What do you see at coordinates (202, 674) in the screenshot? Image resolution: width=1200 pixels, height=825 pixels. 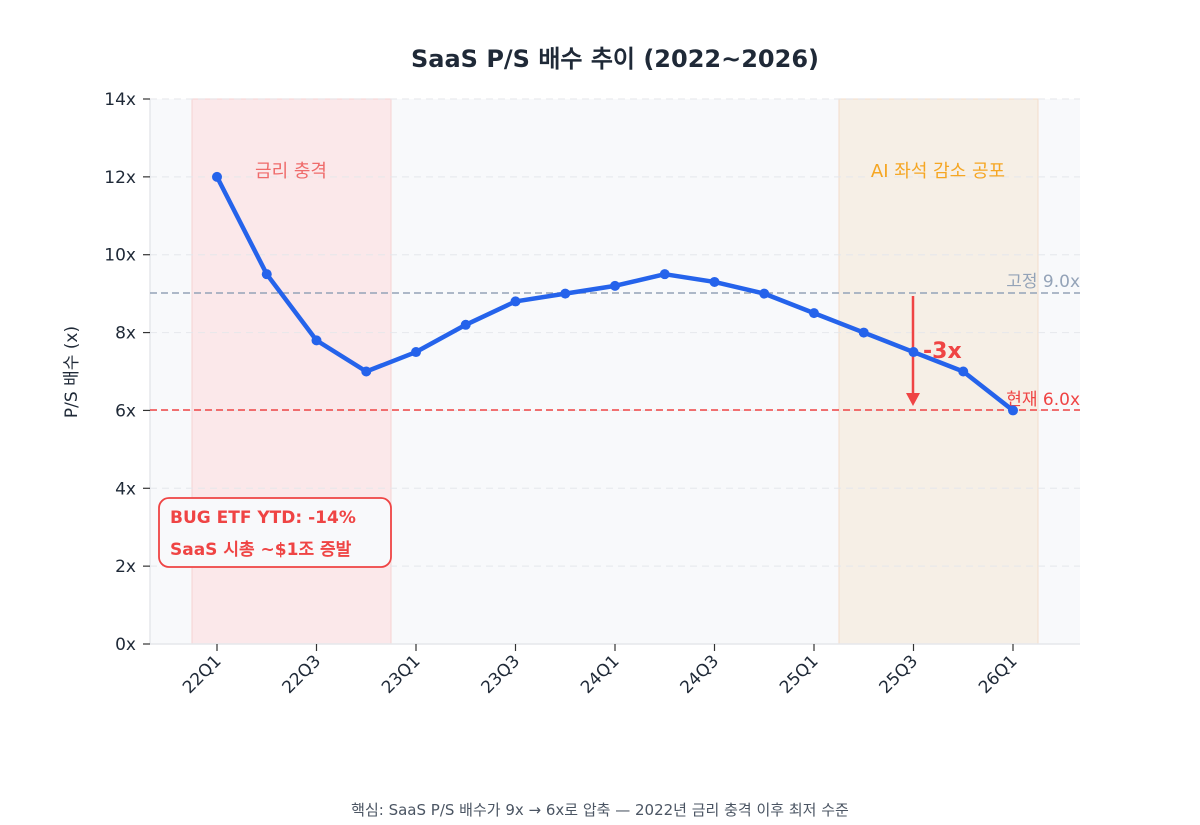 I see `x-tick-label: 22Q1` at bounding box center [202, 674].